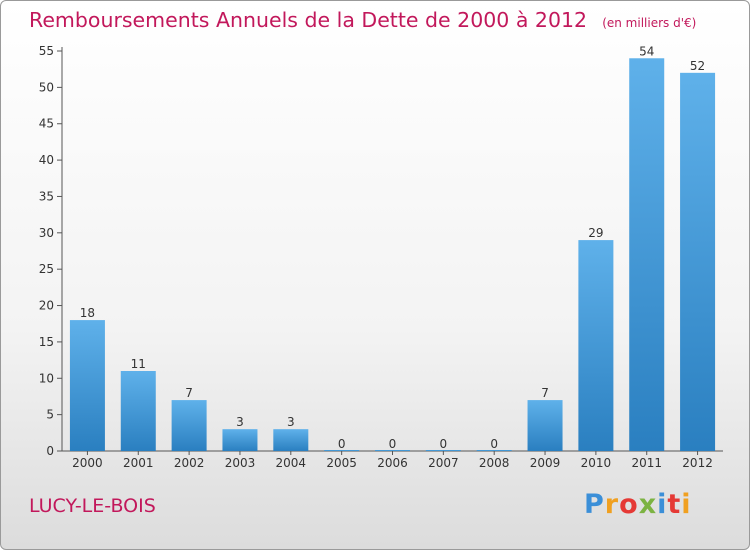 The image size is (750, 550). What do you see at coordinates (646, 51) in the screenshot?
I see `data-label: 54` at bounding box center [646, 51].